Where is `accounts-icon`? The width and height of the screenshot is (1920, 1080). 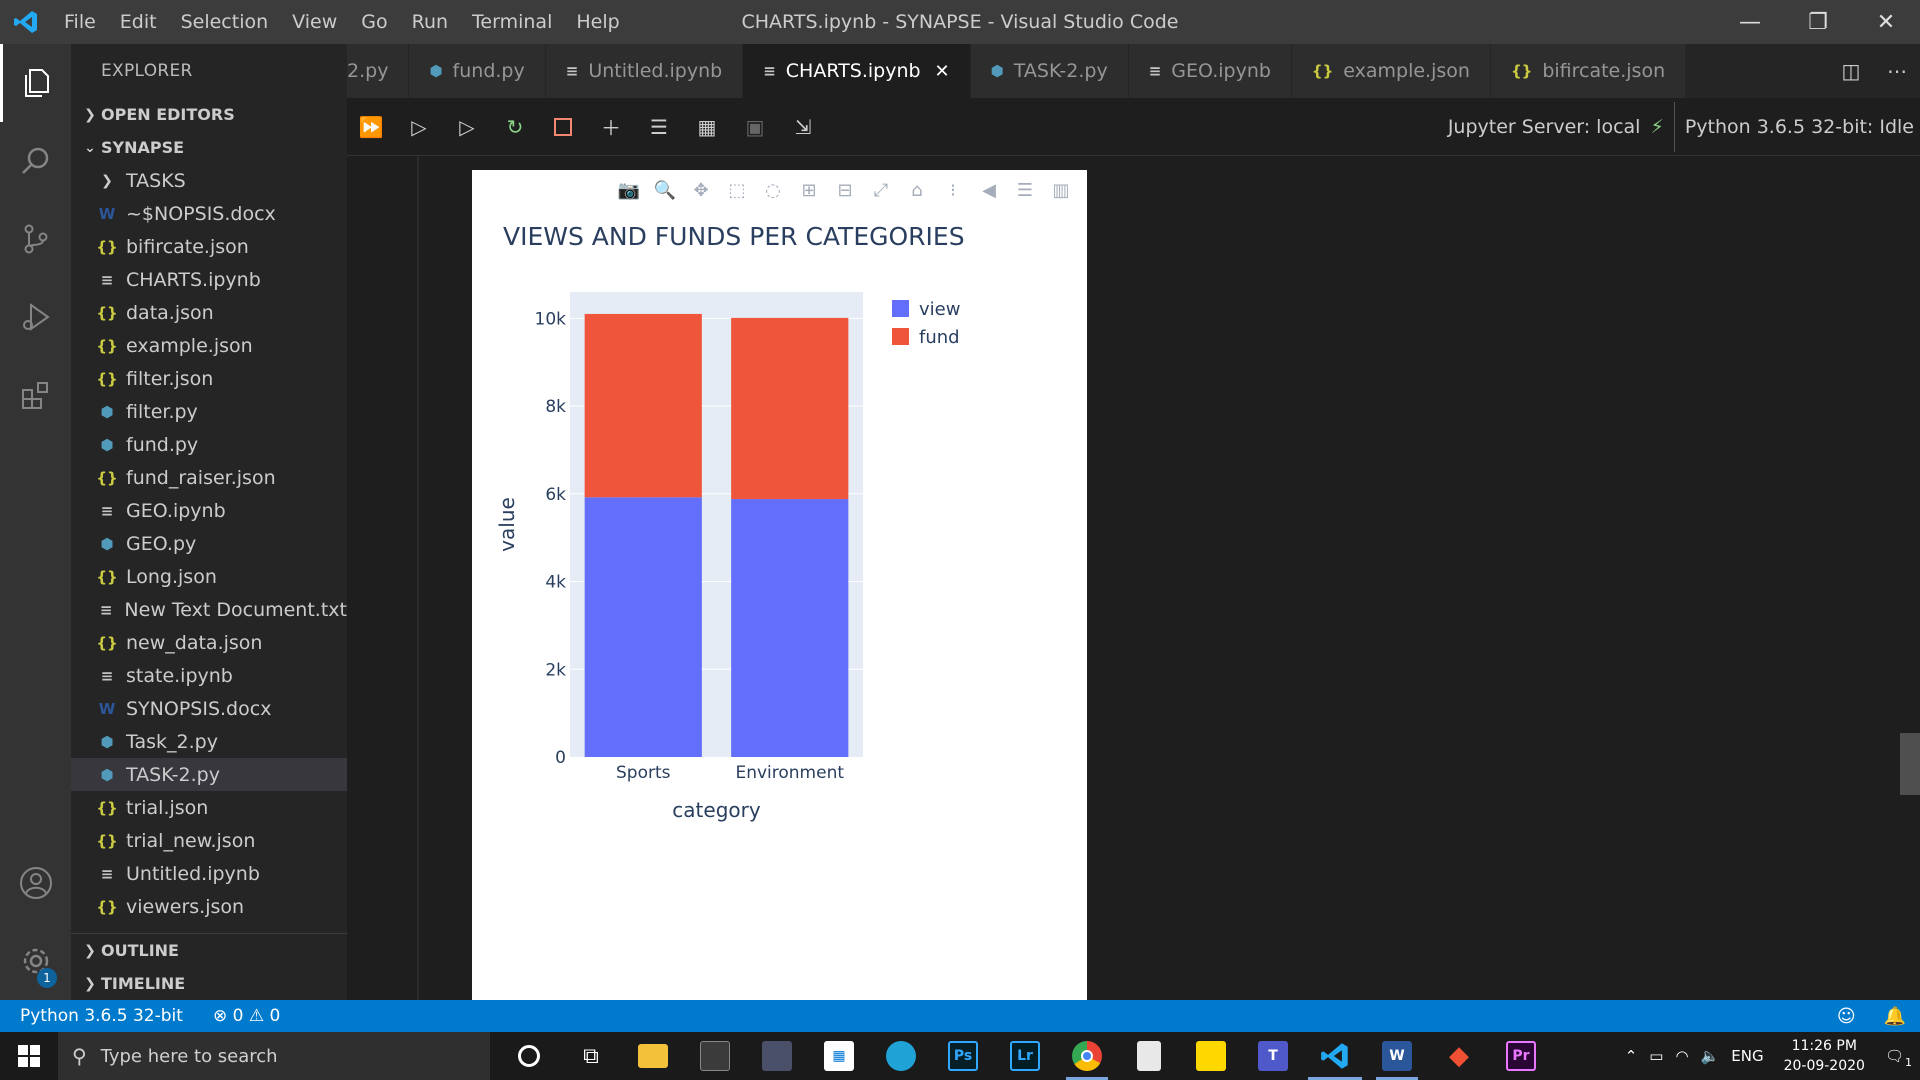 accounts-icon is located at coordinates (35, 883).